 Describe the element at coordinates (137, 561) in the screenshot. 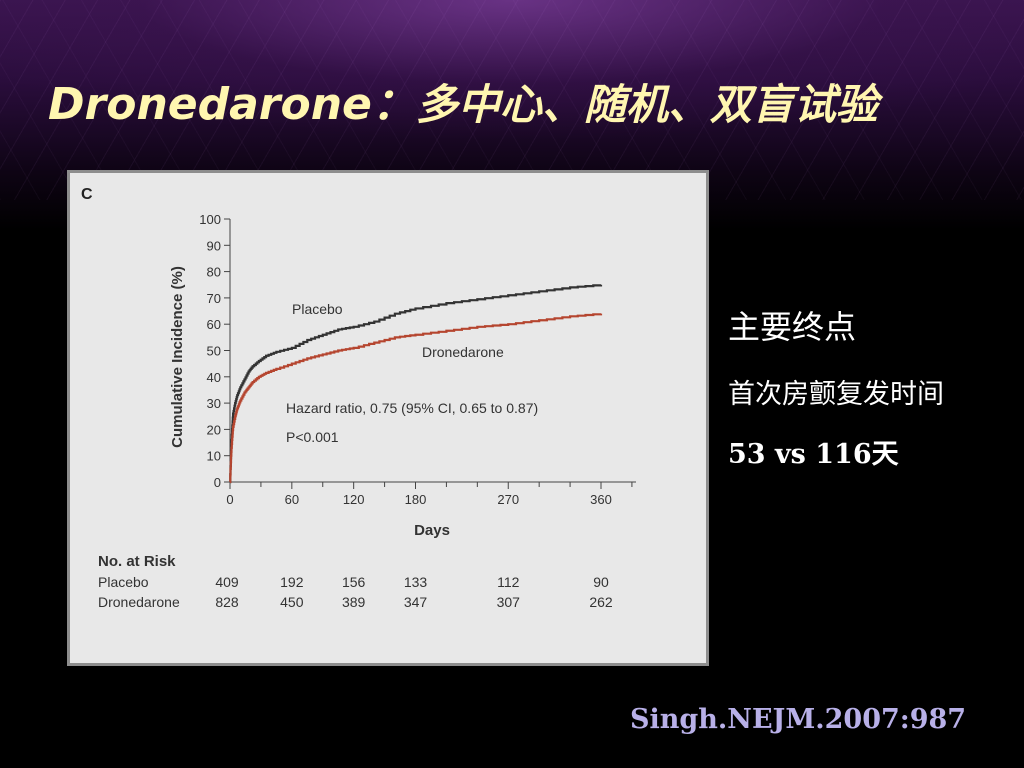

I see `risk-table-title: No. at Risk` at that location.